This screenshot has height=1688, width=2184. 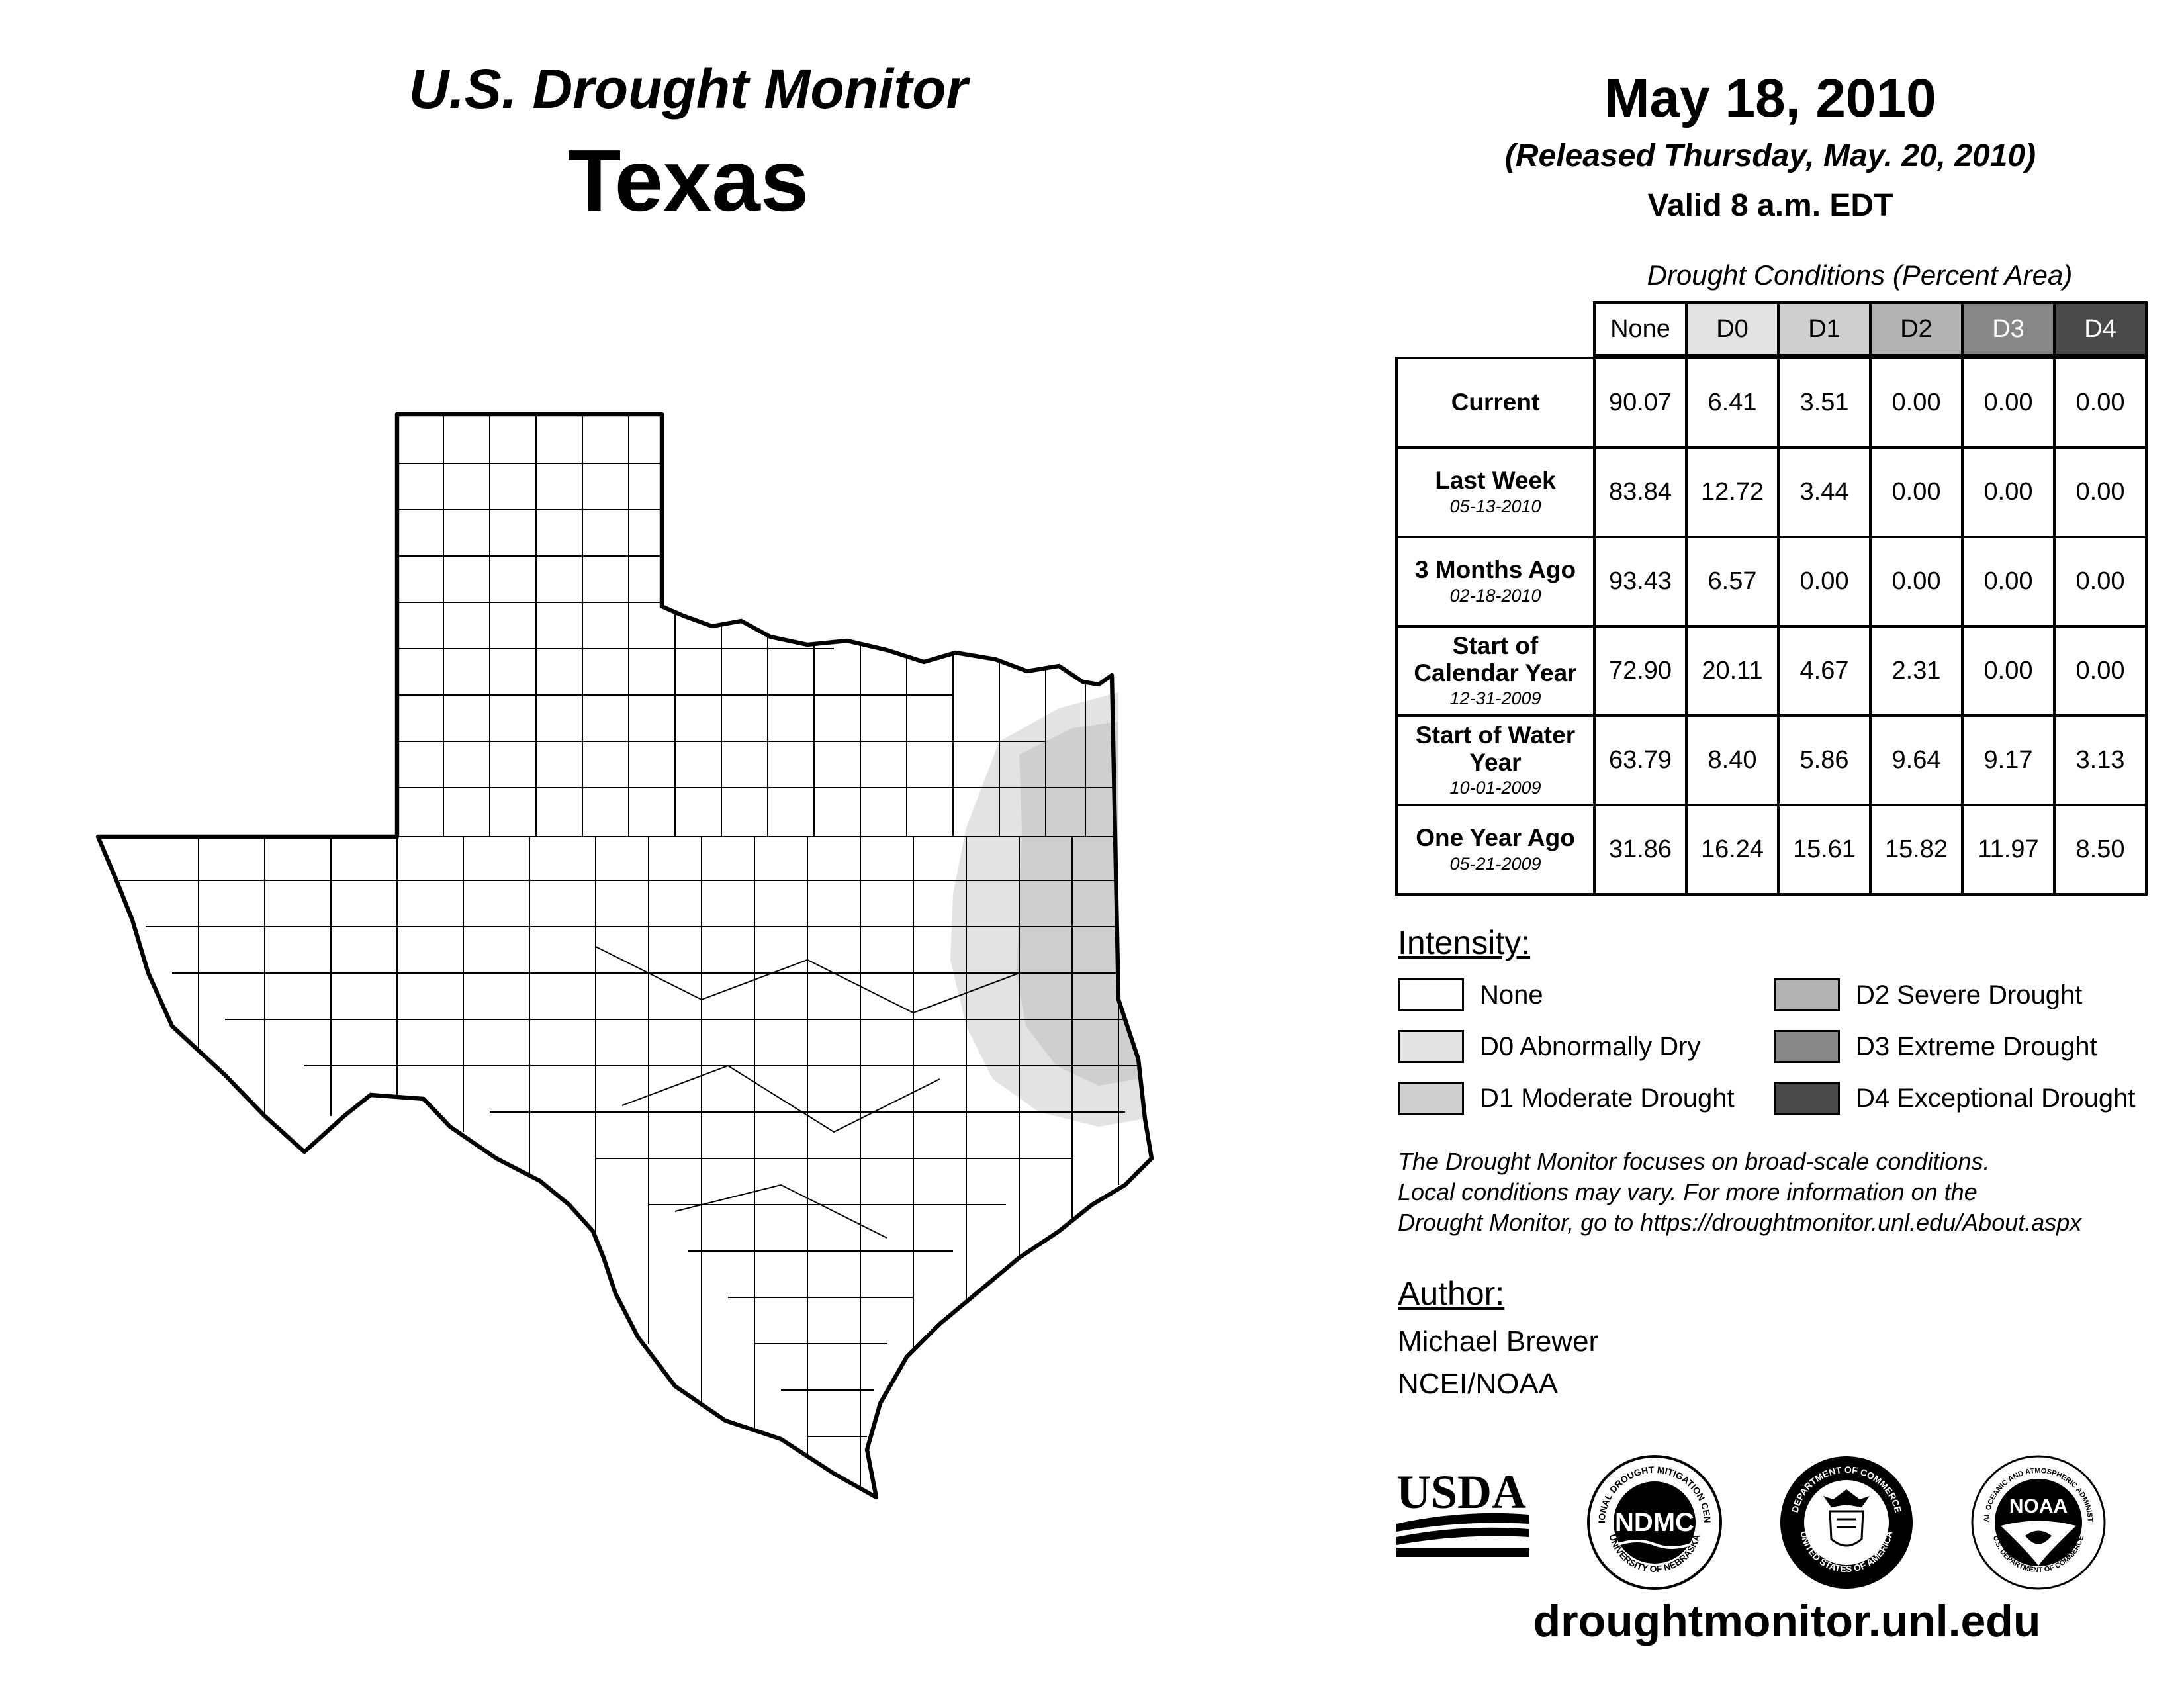 I want to click on svg-text: NOAA, so click(x=2039, y=1506).